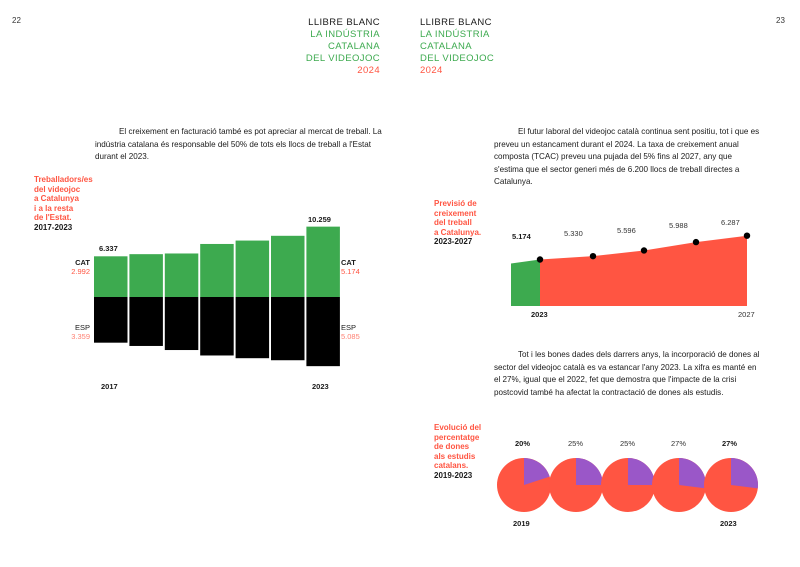  What do you see at coordinates (146, 275) in the screenshot?
I see `bar-cat-2018` at bounding box center [146, 275].